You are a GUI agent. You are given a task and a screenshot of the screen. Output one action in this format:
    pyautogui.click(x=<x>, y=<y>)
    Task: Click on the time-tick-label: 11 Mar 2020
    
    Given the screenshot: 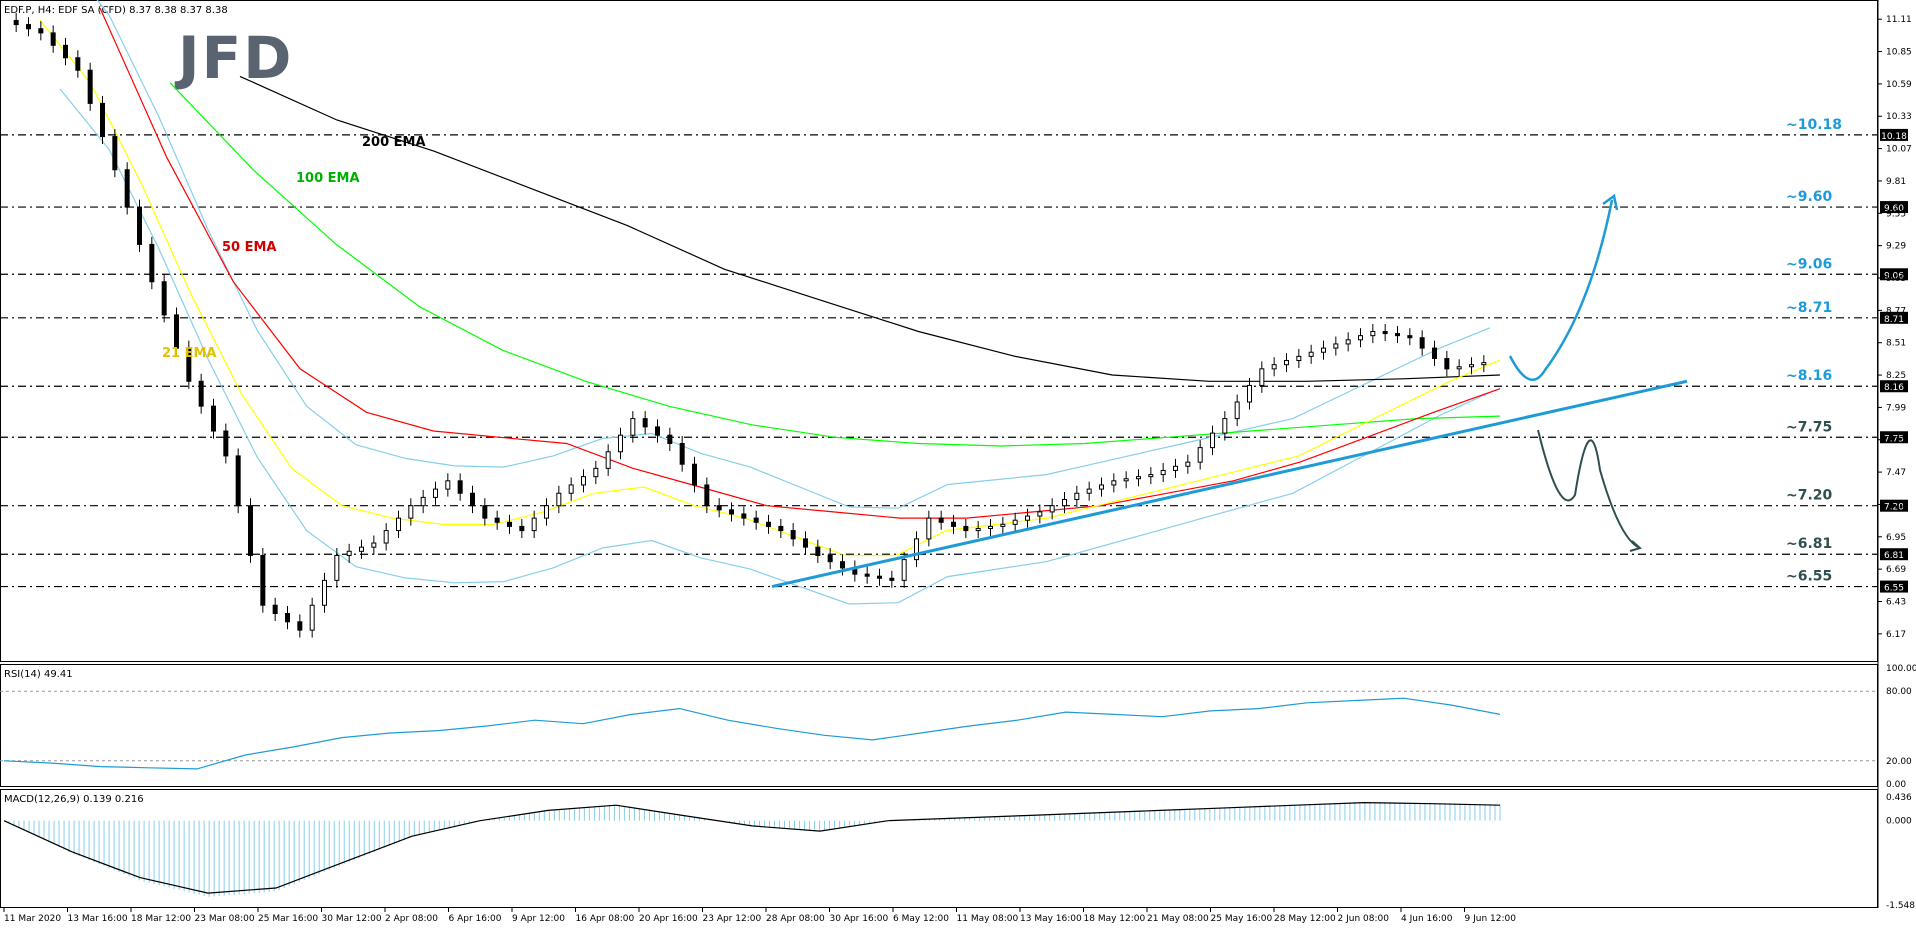 What is the action you would take?
    pyautogui.click(x=32, y=919)
    